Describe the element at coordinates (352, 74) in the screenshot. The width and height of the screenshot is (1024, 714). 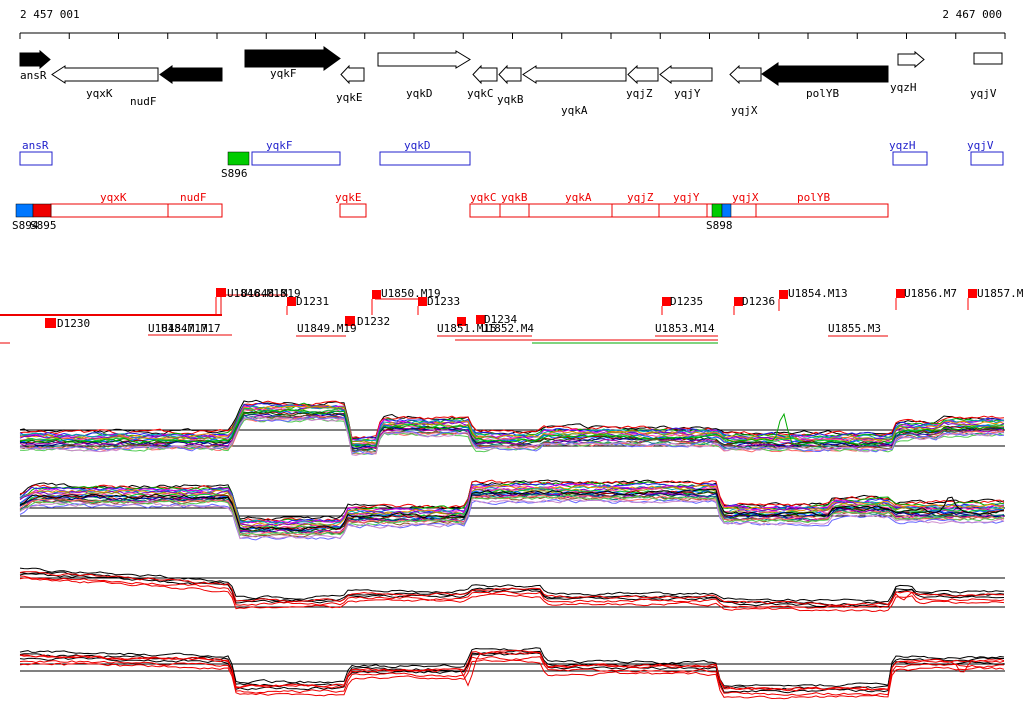
I see `gene-arrow-yqkE` at that location.